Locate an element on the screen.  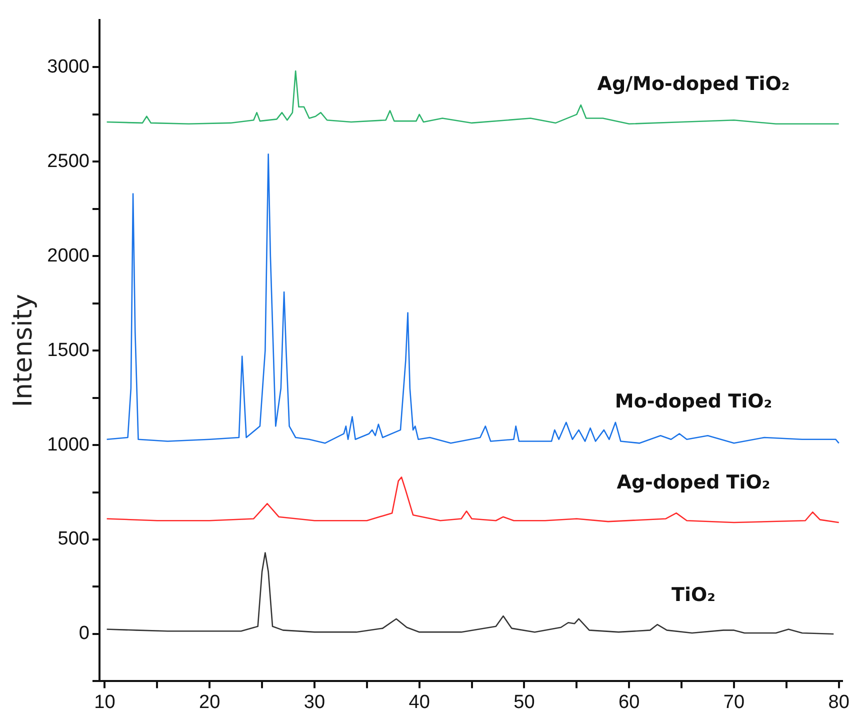
y-tick-label: 3000 is located at coordinates (68, 67).